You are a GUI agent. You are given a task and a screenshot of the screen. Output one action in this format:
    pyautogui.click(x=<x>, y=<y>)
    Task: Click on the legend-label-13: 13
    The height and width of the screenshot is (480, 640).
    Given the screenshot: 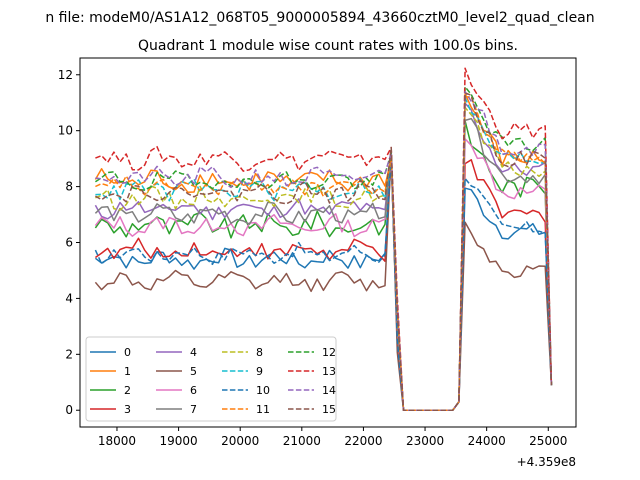 What is the action you would take?
    pyautogui.click(x=329, y=371)
    